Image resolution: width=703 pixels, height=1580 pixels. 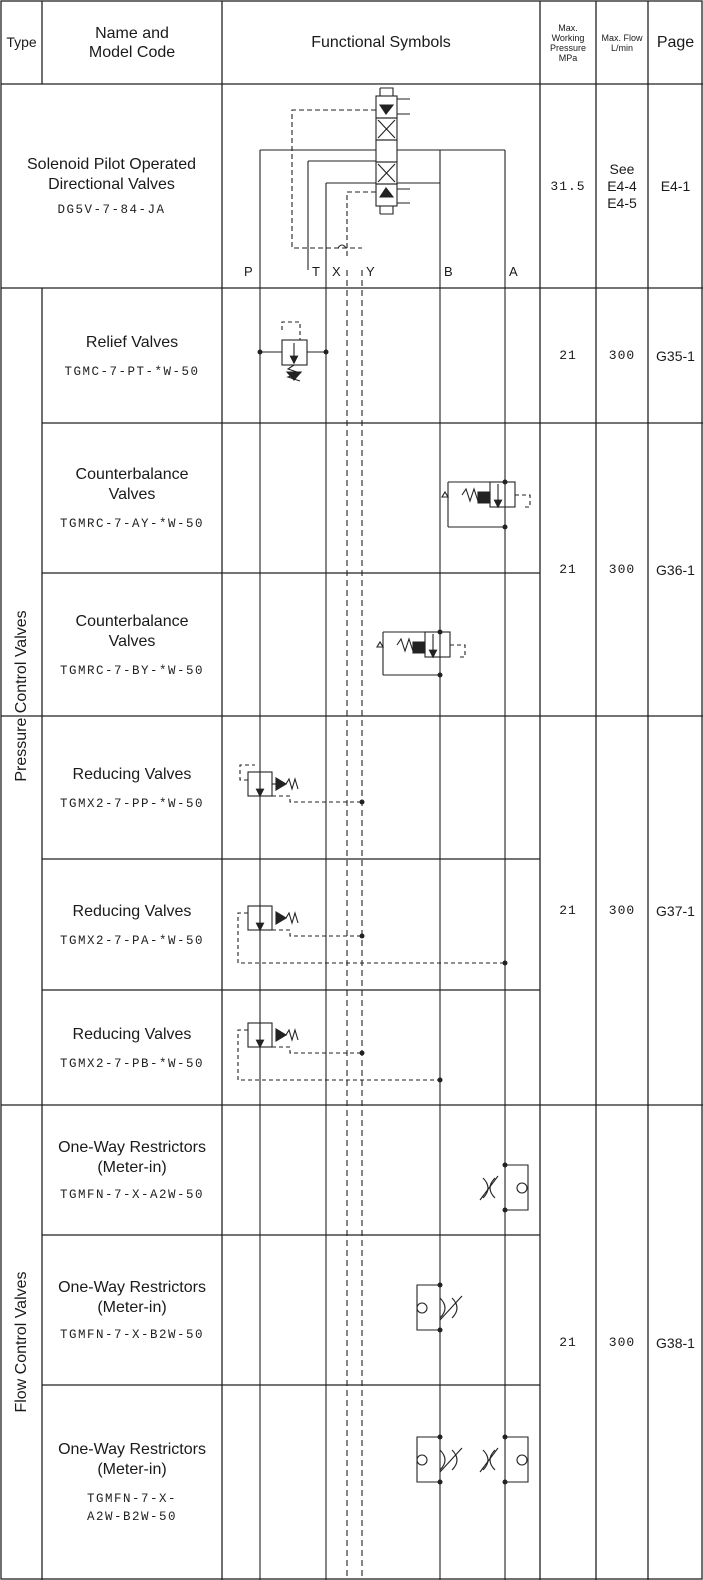 What do you see at coordinates (132, 355) in the screenshot?
I see `row-relief-name: Relief Valves TGMC-7-PT-*W-50` at bounding box center [132, 355].